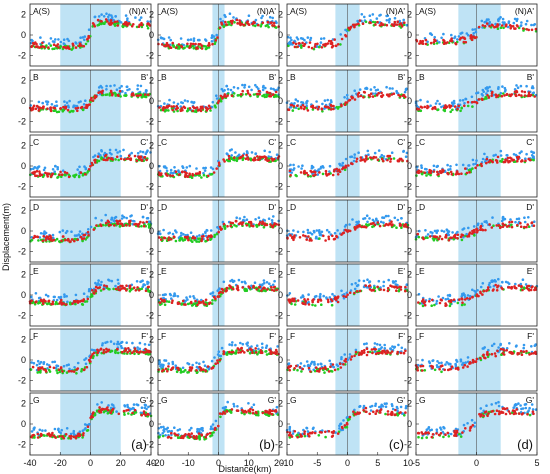 Image resolution: width=550 pixels, height=474 pixels. I want to click on panel-1-6: 20-2G G'(b)-20 -10 0 10 20, so click(215, 430).